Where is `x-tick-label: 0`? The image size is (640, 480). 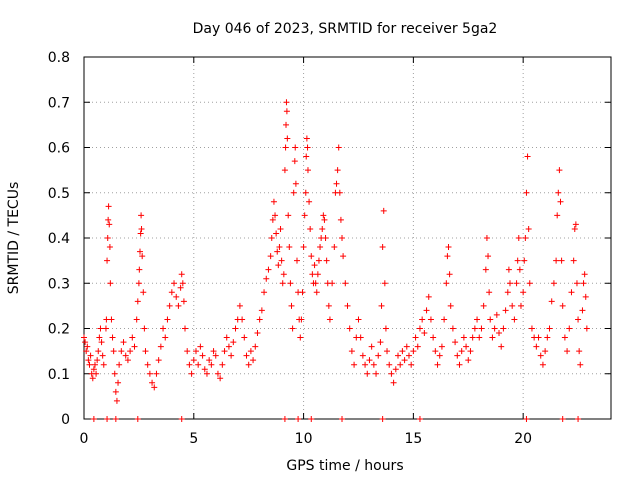
x-tick-label: 0 is located at coordinates (84, 439).